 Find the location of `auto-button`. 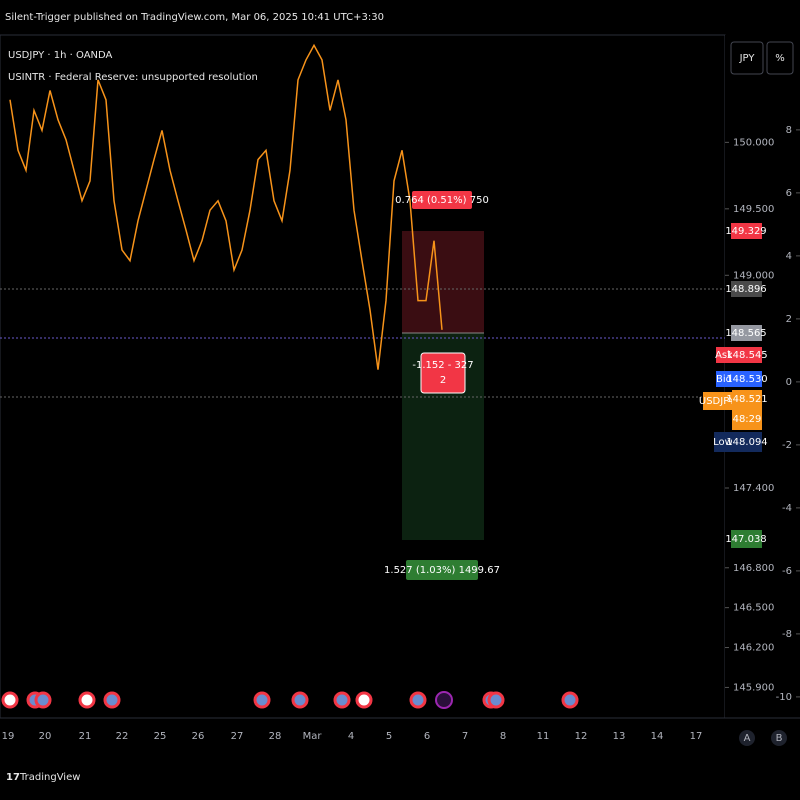

auto-button is located at coordinates (747, 738).